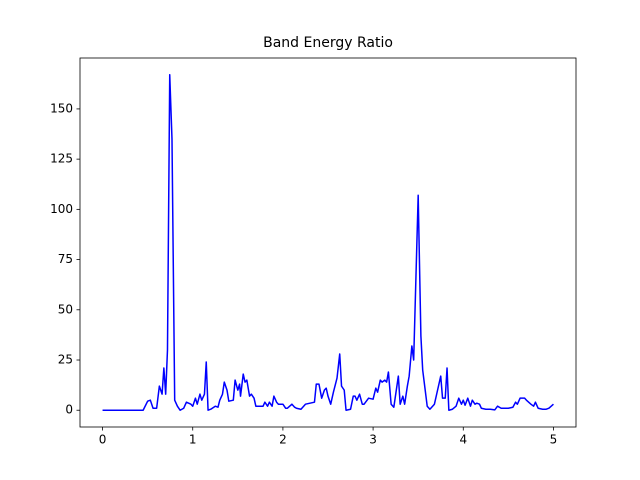  Describe the element at coordinates (103, 440) in the screenshot. I see `x-tick-label: 0` at that location.